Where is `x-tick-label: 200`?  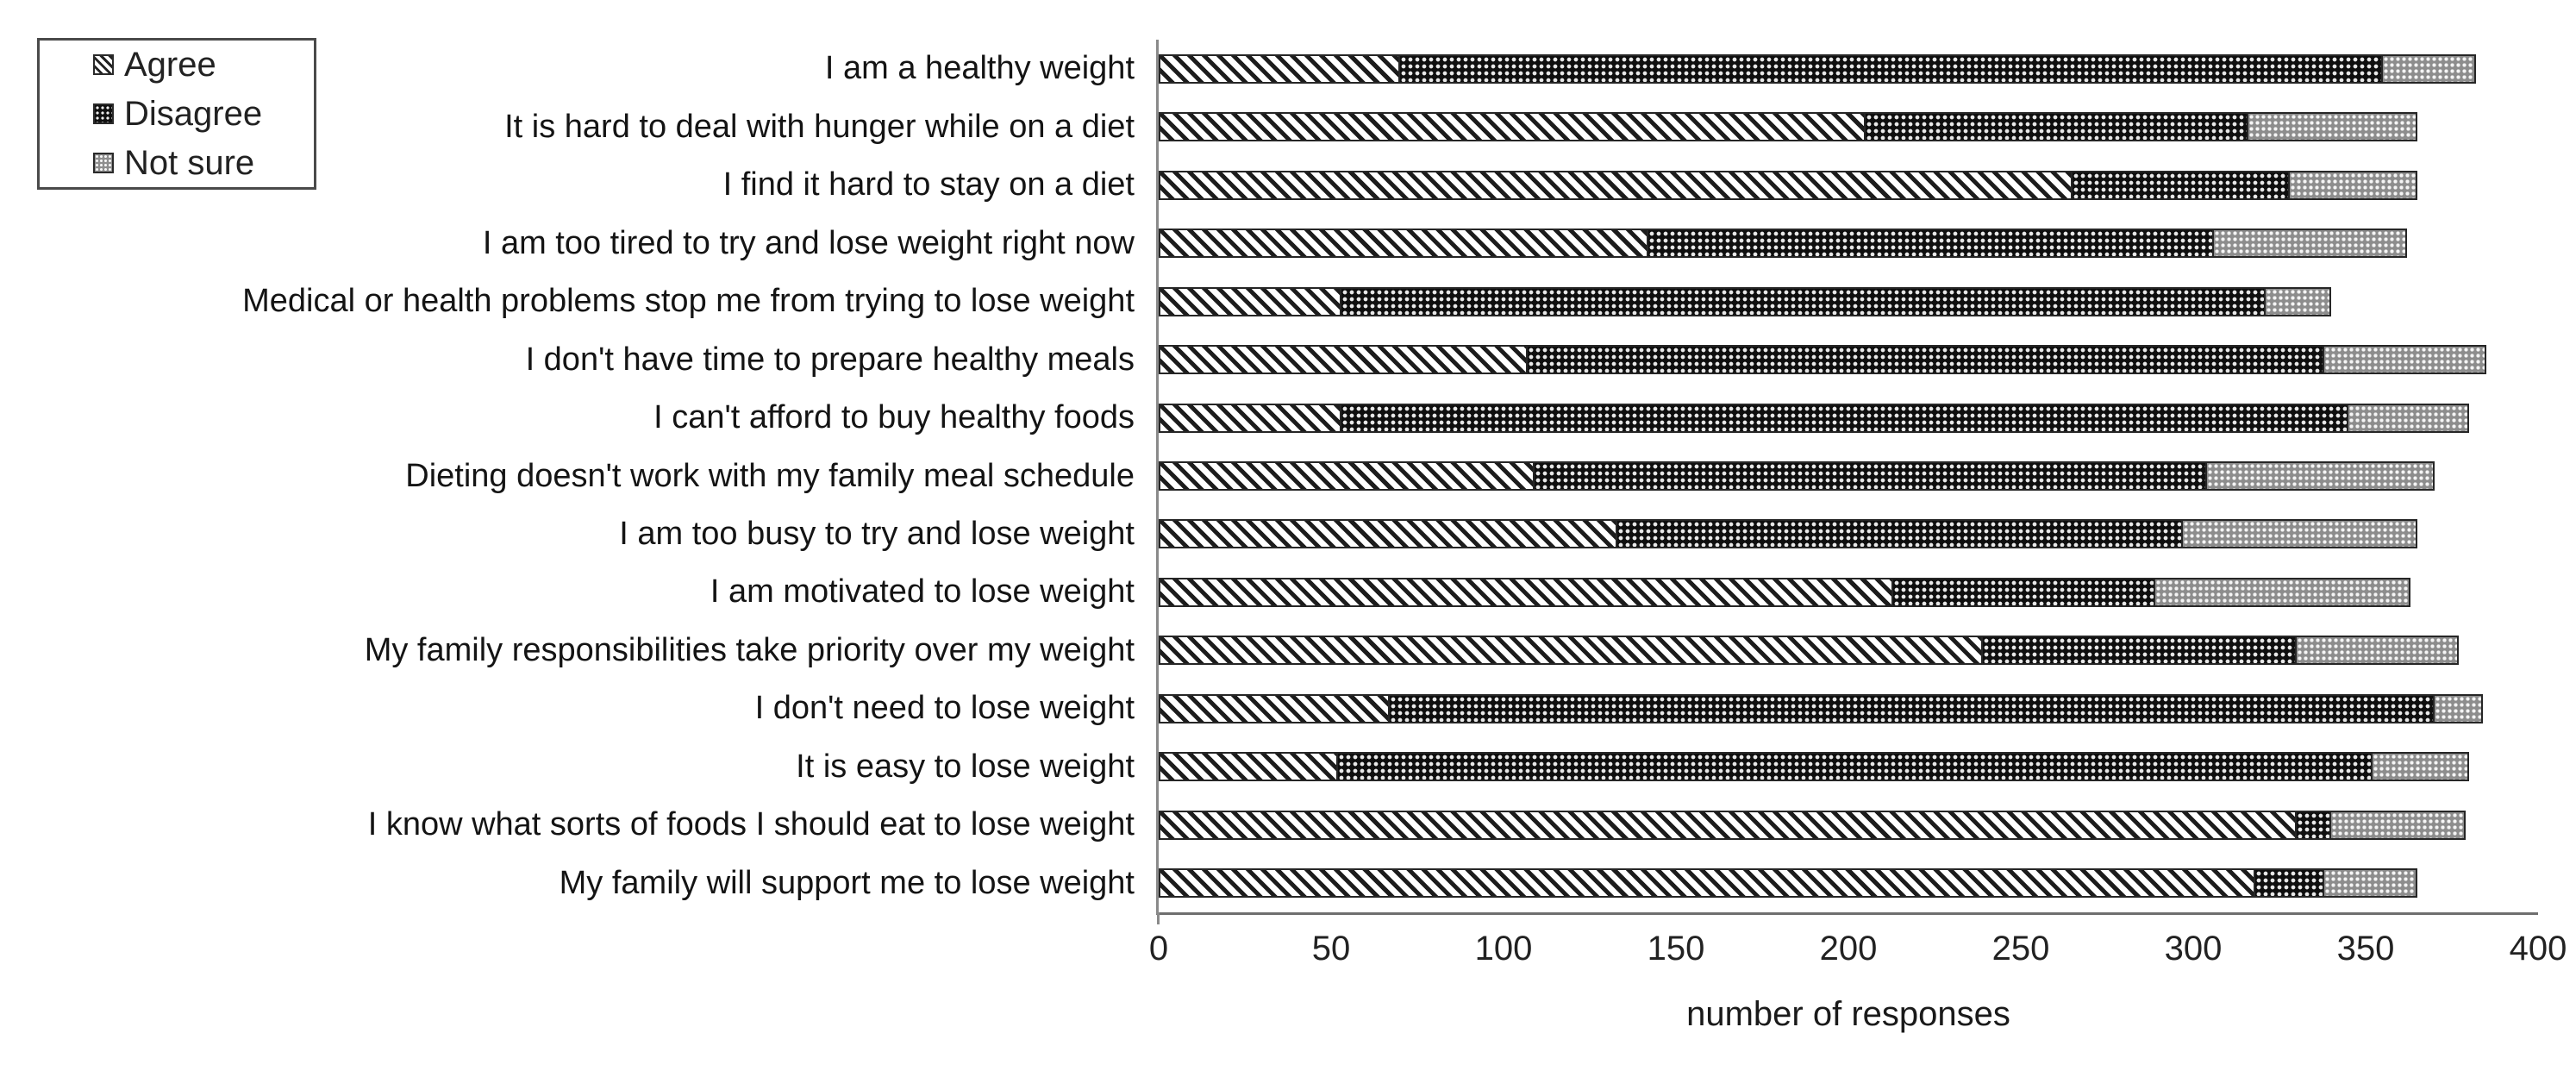 x-tick-label: 200 is located at coordinates (1849, 949).